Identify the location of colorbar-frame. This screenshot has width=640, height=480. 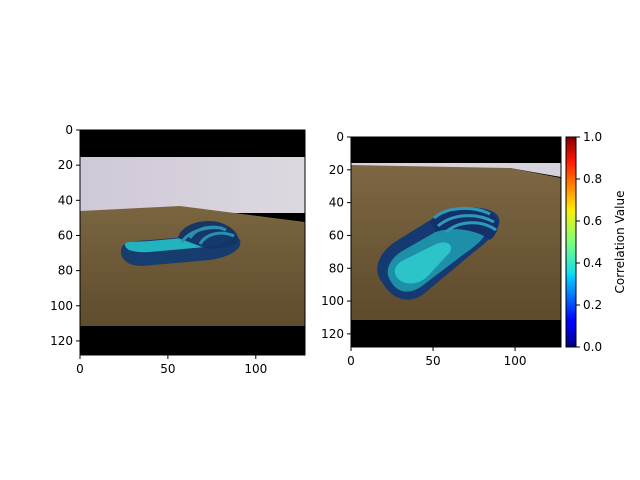
(571, 242).